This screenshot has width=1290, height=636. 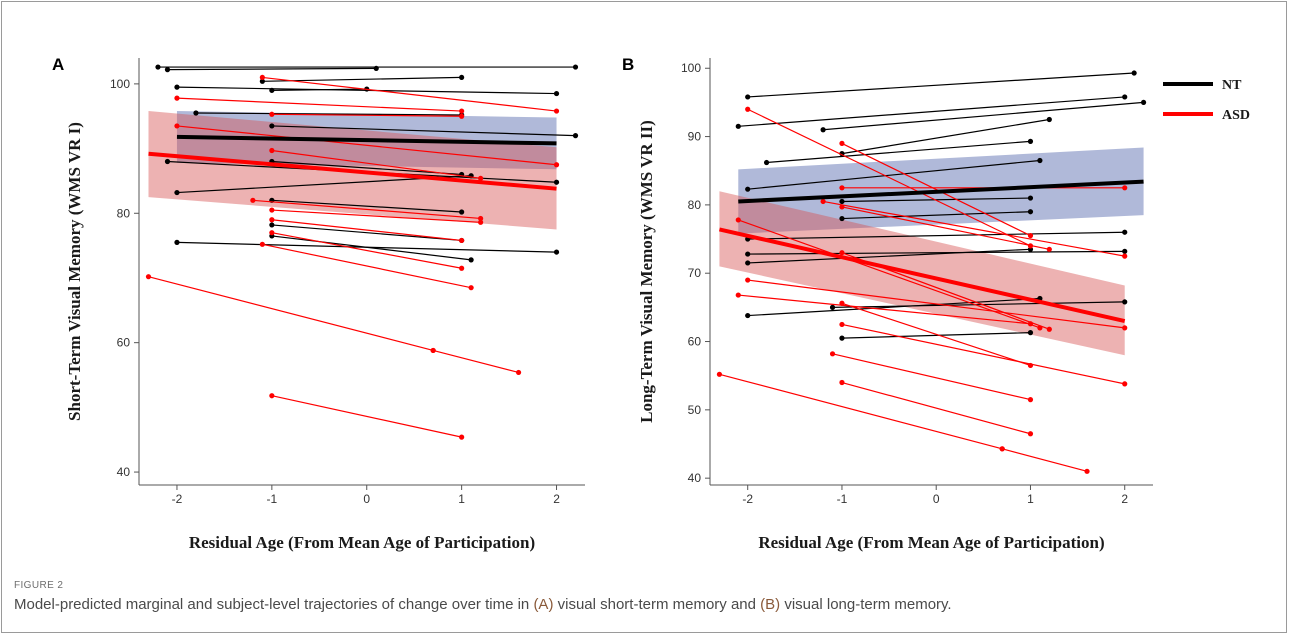 I want to click on y-axis-title: Long-Term Visual Memory (WMS VR II), so click(x=646, y=271).